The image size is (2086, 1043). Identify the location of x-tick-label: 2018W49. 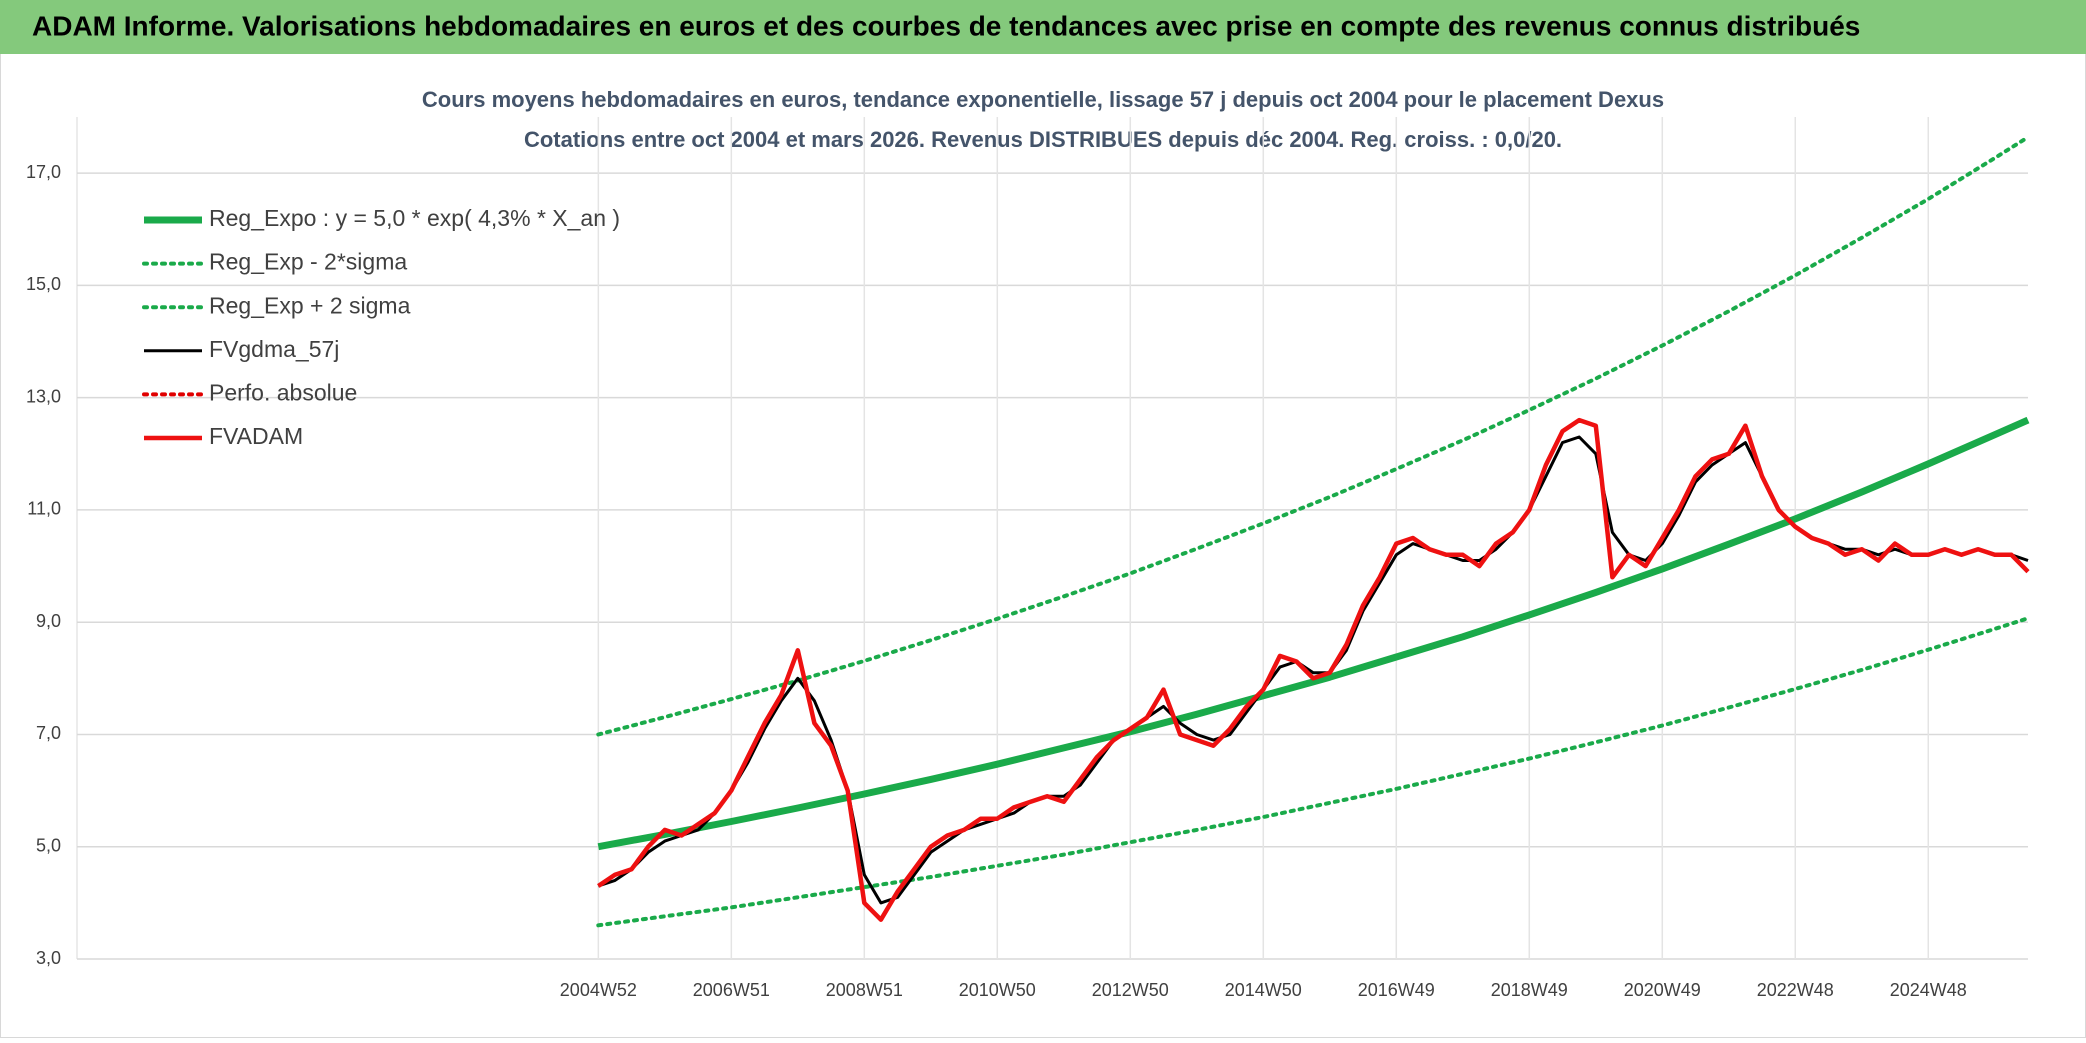
(1529, 990).